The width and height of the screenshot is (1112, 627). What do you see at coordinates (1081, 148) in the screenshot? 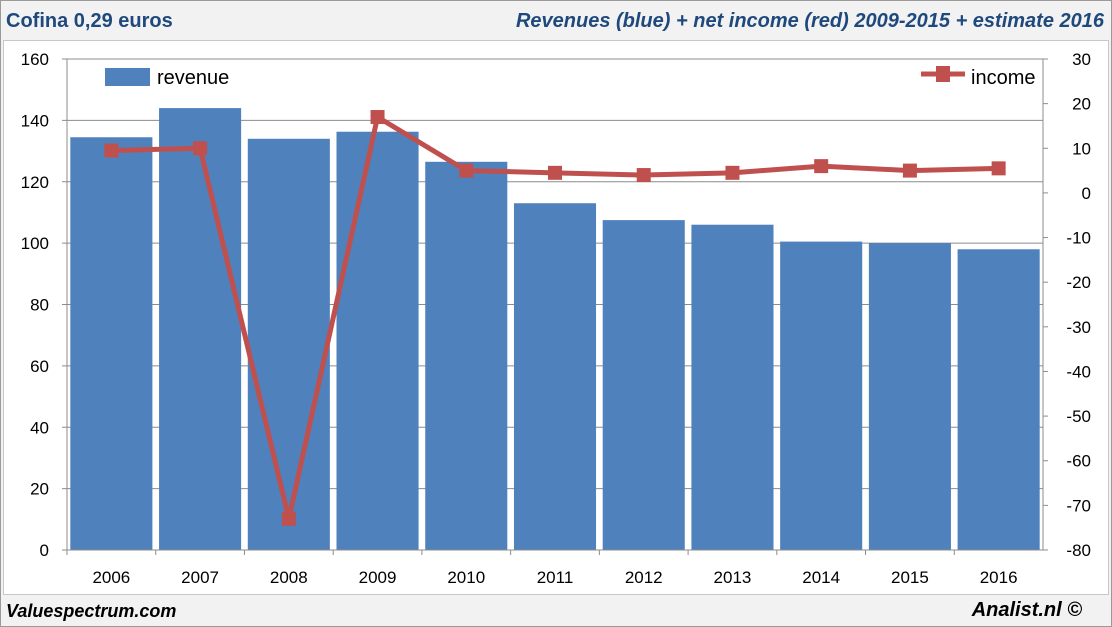
I see `right-tick-label: 10` at bounding box center [1081, 148].